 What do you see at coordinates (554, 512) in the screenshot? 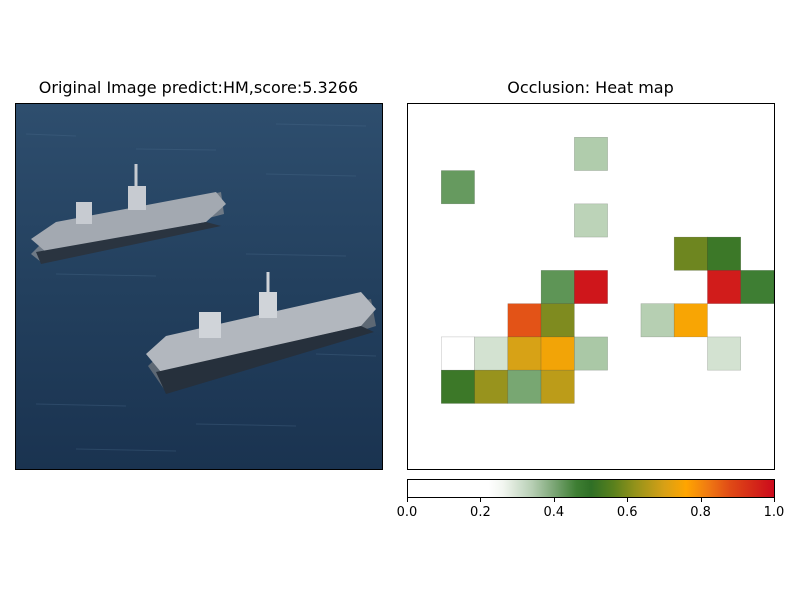
I see `colorbar-tick-label: 0.4` at bounding box center [554, 512].